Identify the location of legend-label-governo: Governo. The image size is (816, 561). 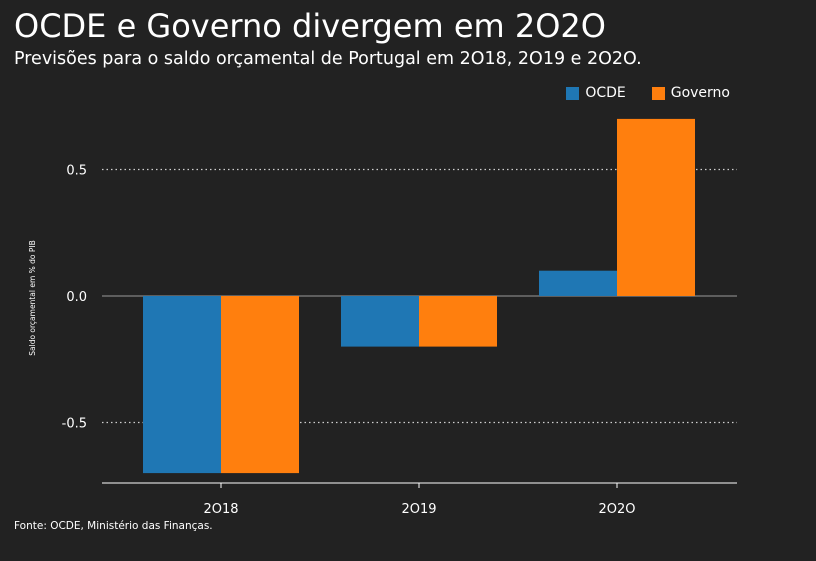
(700, 93).